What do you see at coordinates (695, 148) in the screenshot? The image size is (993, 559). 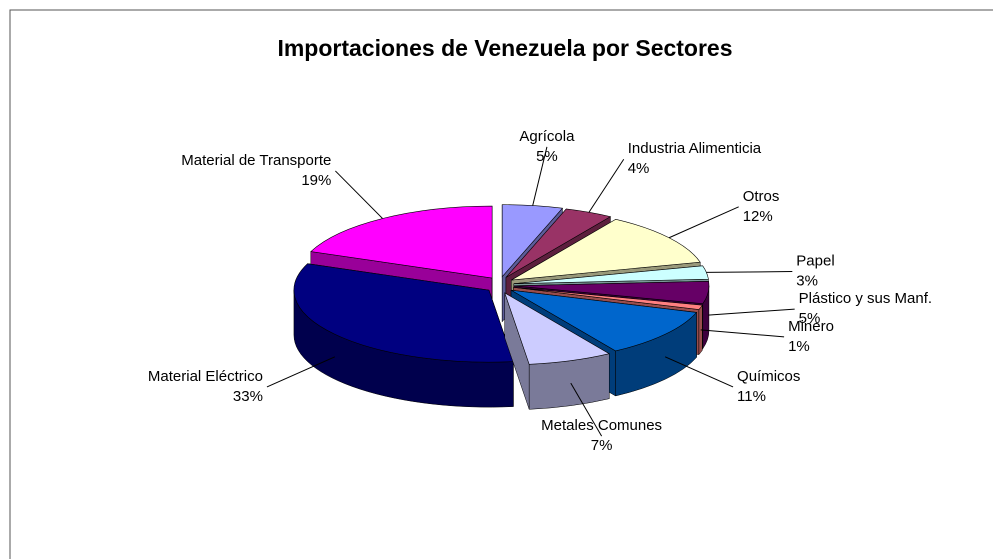 I see `category-label: Industria Alimenticia` at bounding box center [695, 148].